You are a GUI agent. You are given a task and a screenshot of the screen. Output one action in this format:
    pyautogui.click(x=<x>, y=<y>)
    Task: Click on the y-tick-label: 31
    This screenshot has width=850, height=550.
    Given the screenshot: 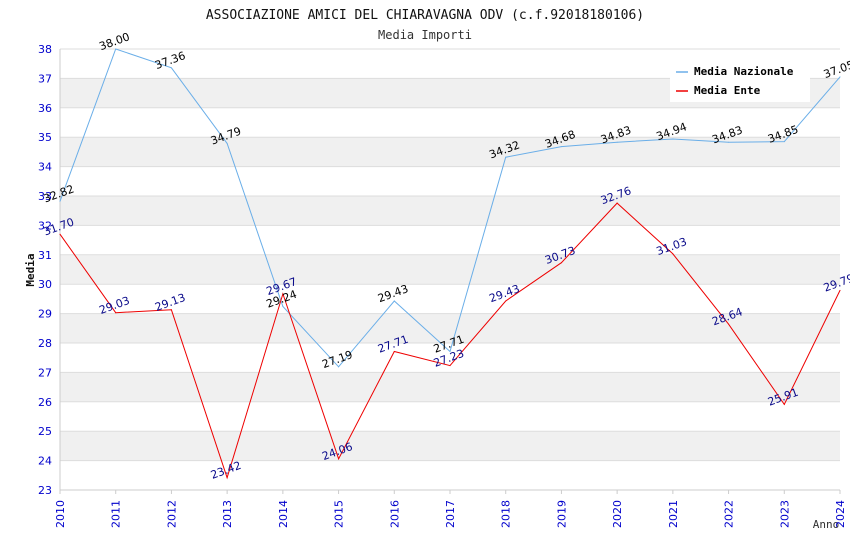 What is the action you would take?
    pyautogui.click(x=45, y=255)
    